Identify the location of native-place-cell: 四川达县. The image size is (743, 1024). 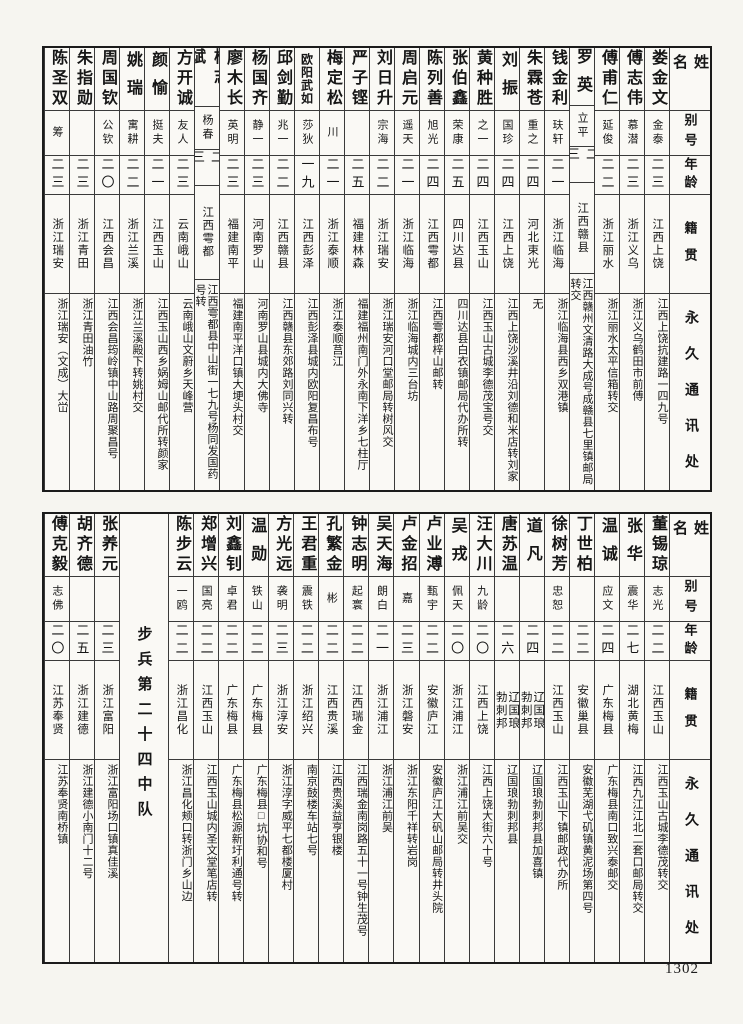
(457, 243).